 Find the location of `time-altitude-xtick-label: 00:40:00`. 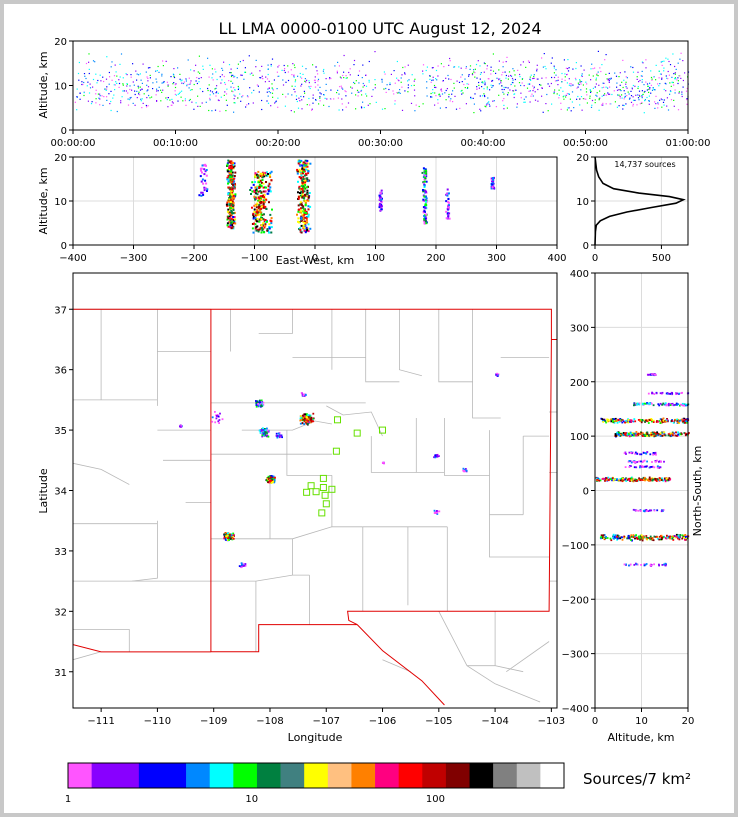

time-altitude-xtick-label: 00:40:00 is located at coordinates (483, 143).